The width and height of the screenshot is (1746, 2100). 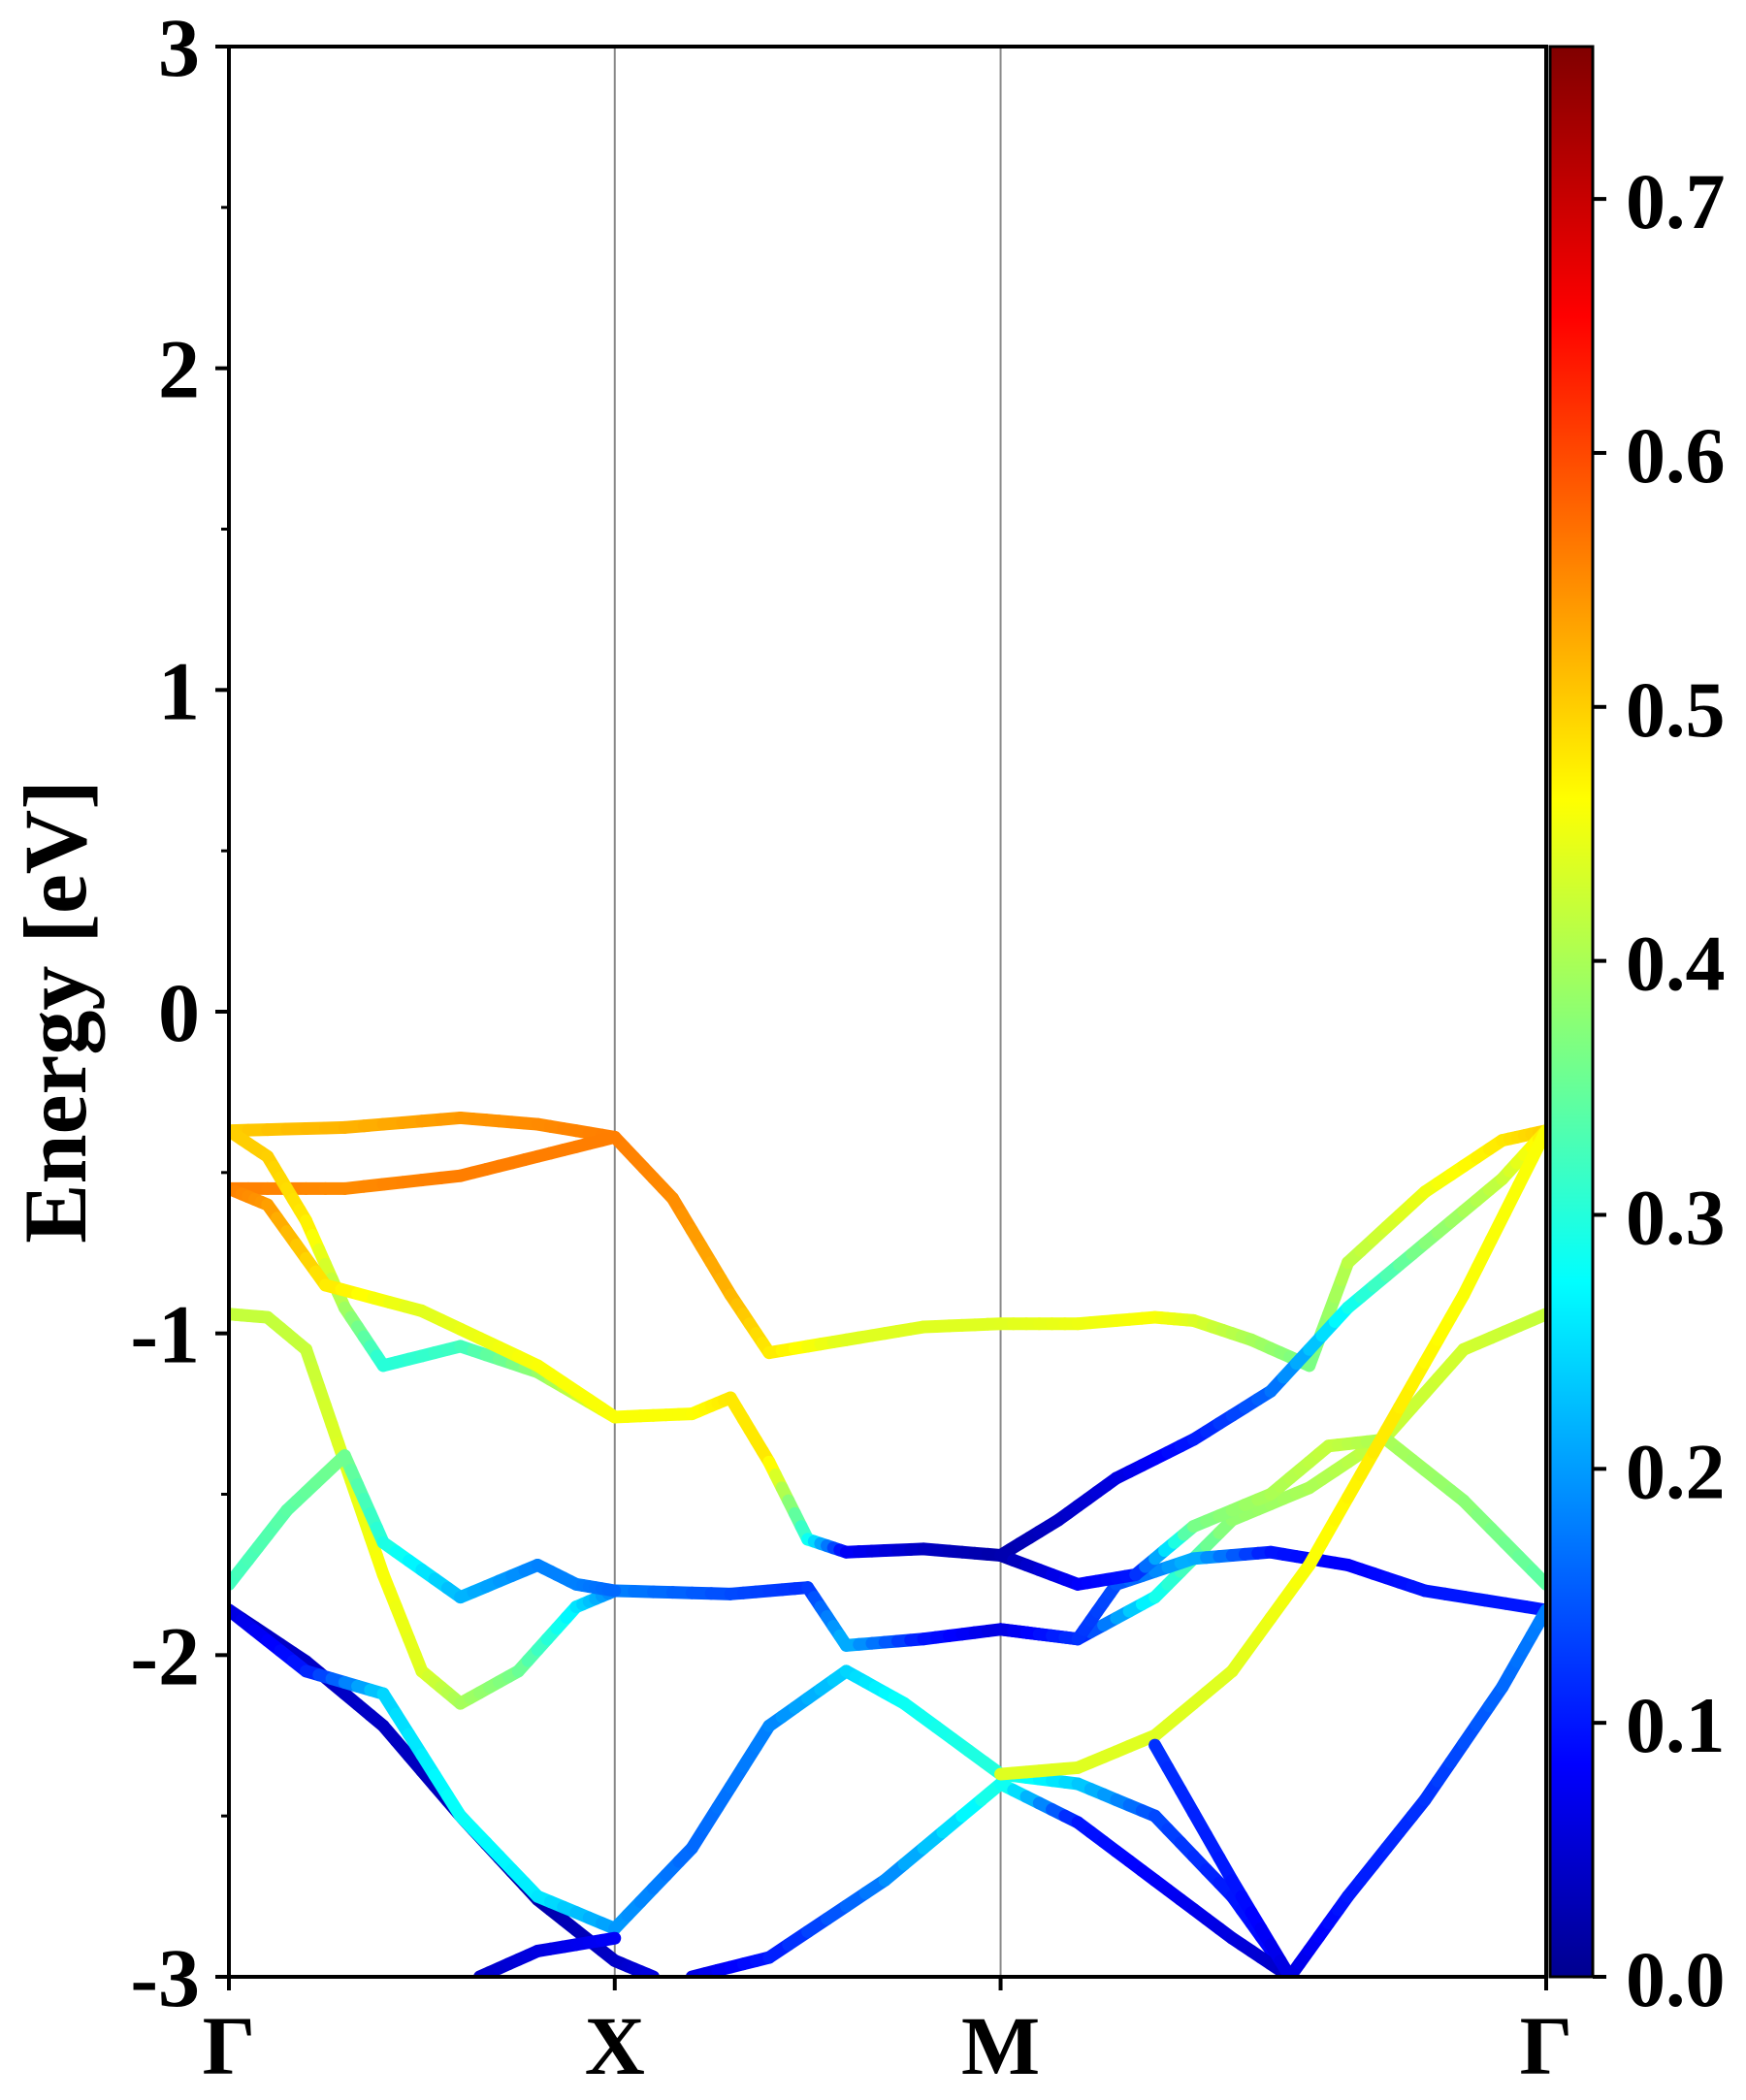 I want to click on y-tick-label: -1, so click(x=165, y=1334).